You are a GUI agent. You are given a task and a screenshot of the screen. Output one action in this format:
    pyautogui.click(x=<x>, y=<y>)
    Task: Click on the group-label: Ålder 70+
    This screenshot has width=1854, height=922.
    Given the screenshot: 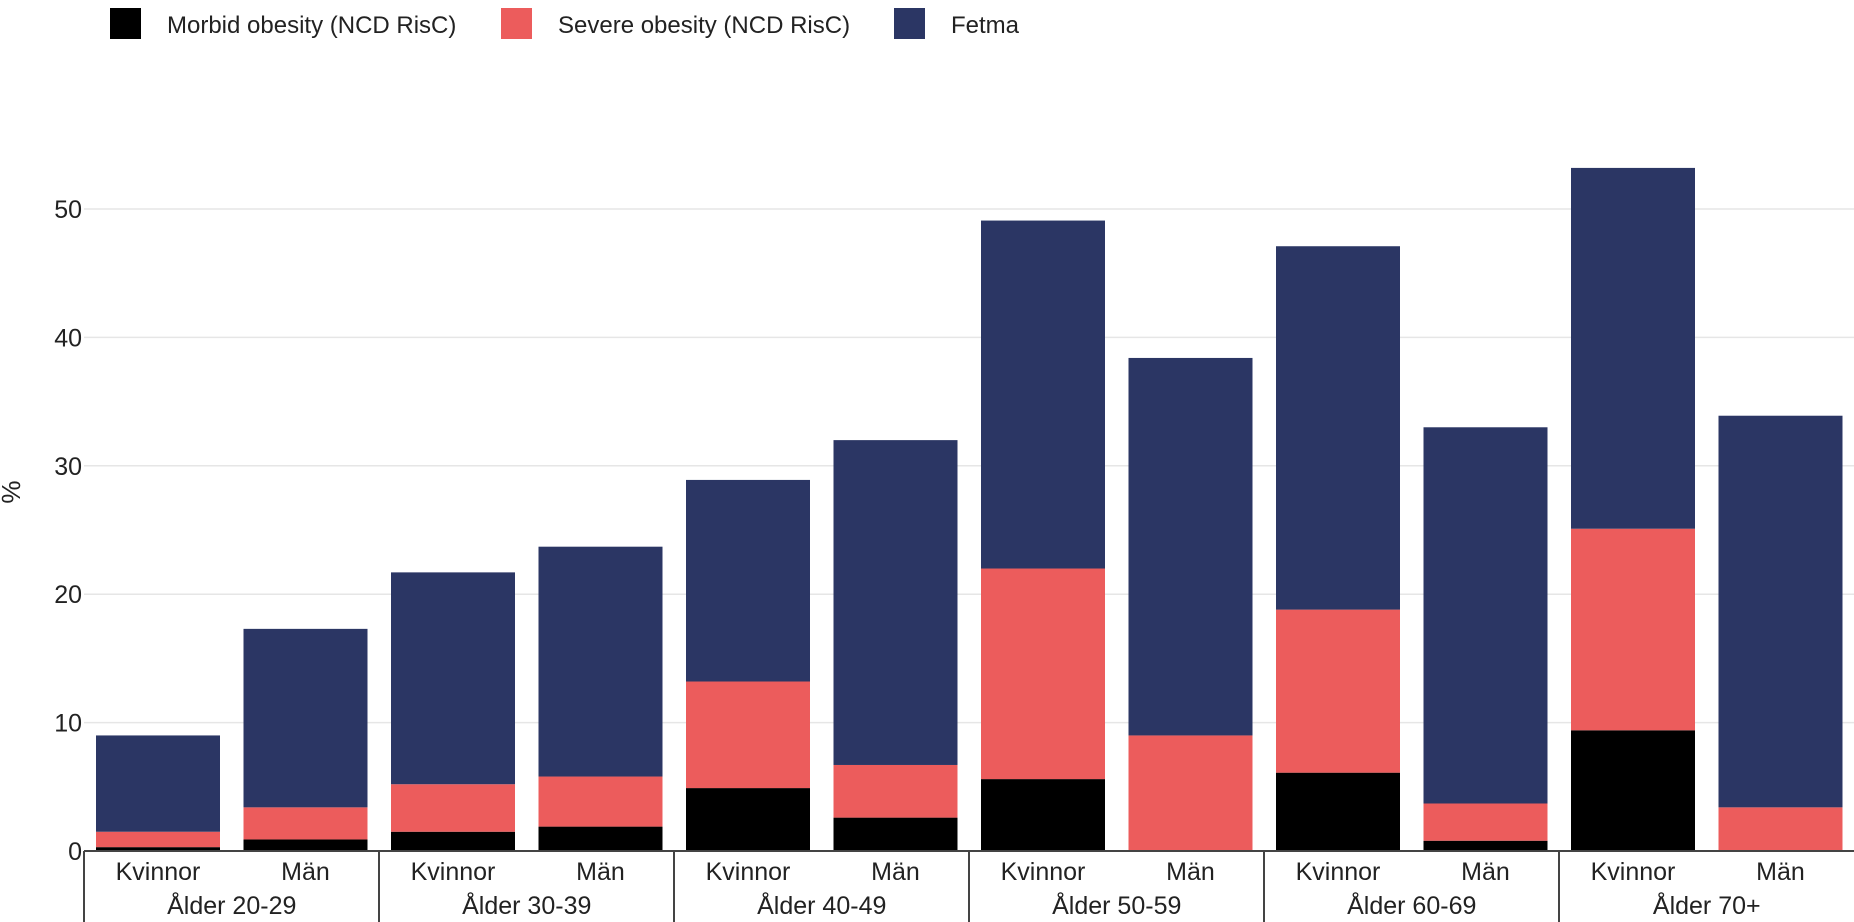 What is the action you would take?
    pyautogui.click(x=1707, y=905)
    